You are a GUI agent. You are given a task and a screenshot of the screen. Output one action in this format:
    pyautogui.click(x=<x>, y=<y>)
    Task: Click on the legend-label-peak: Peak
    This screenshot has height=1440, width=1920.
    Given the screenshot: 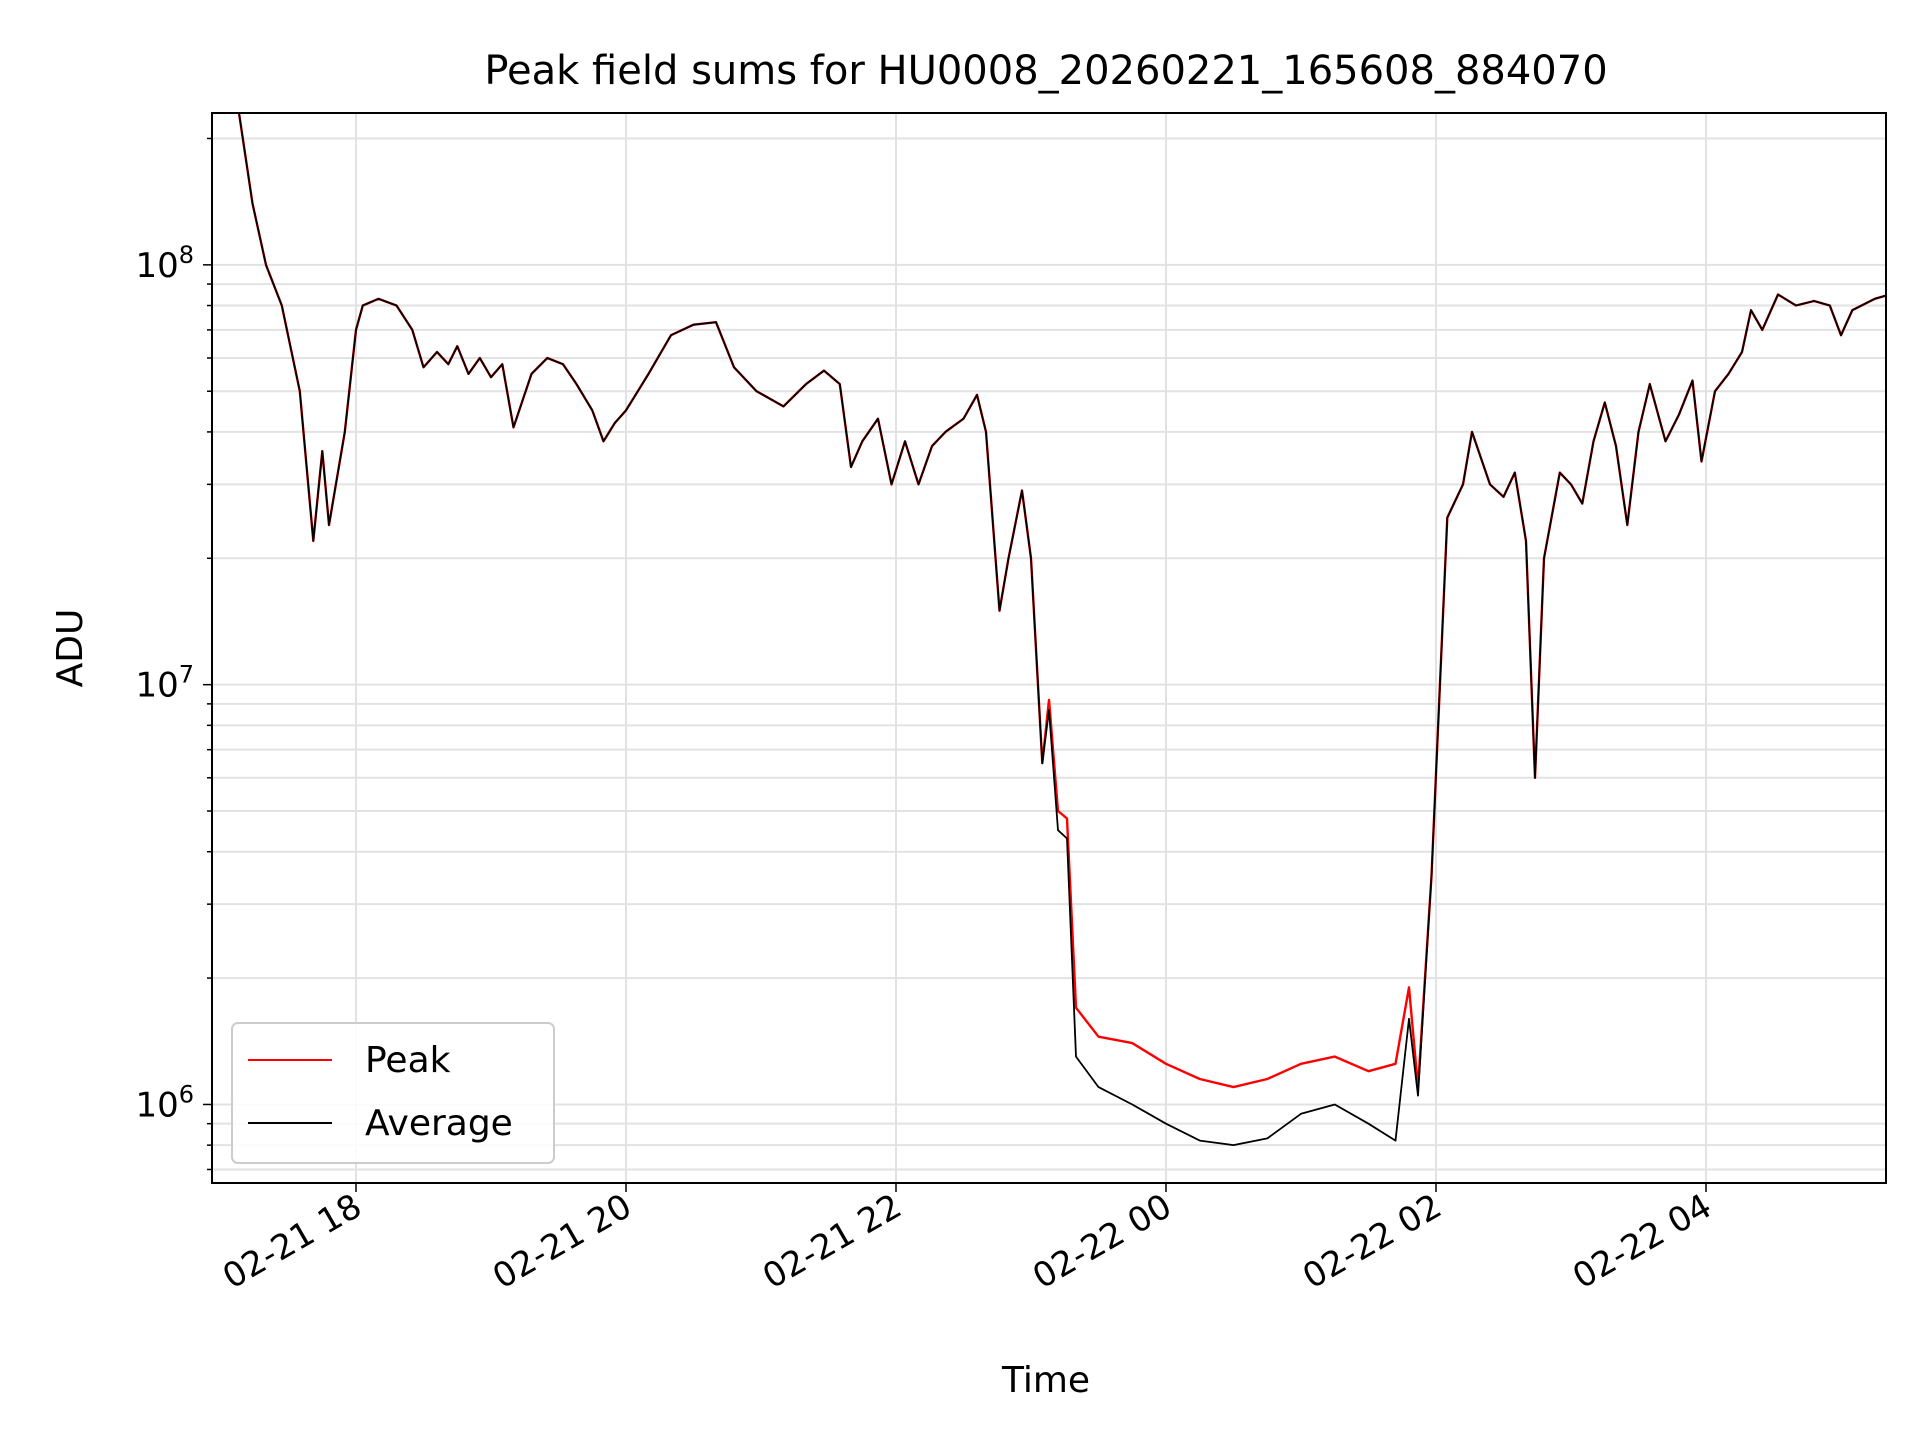 What is the action you would take?
    pyautogui.click(x=408, y=1060)
    